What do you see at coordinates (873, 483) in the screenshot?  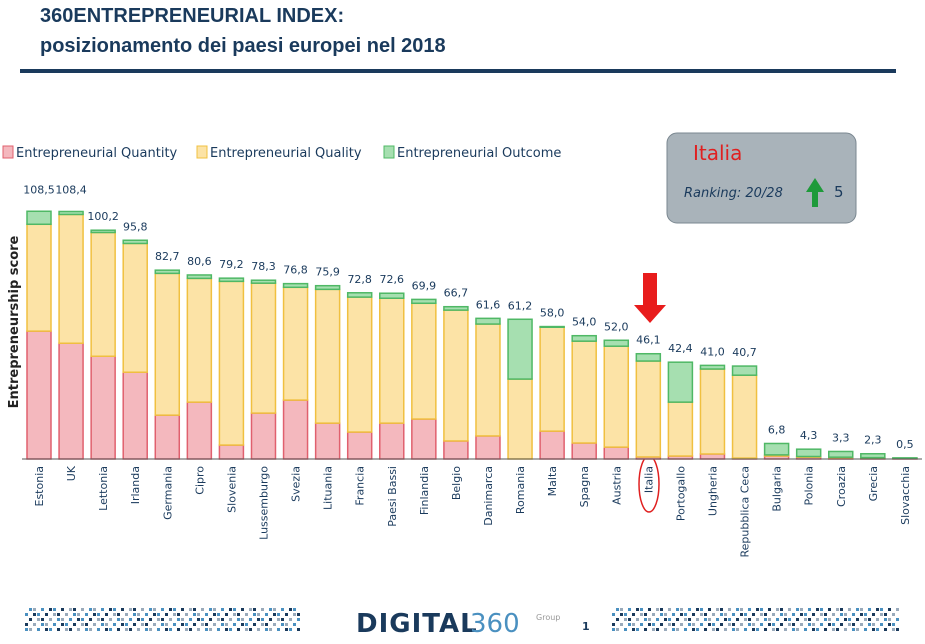 I see `x-tick-label: Grecia` at bounding box center [873, 483].